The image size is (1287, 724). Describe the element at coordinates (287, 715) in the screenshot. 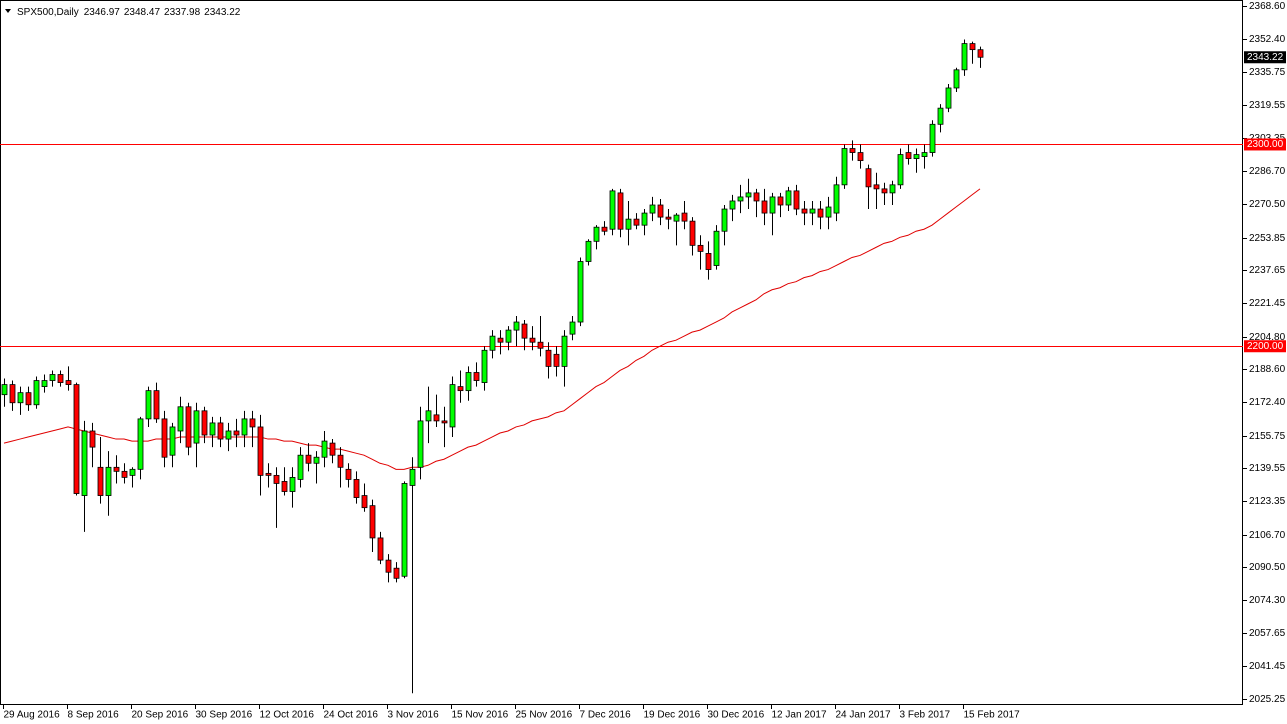

I see `x-tick-label: 12 Oct 2016` at that location.